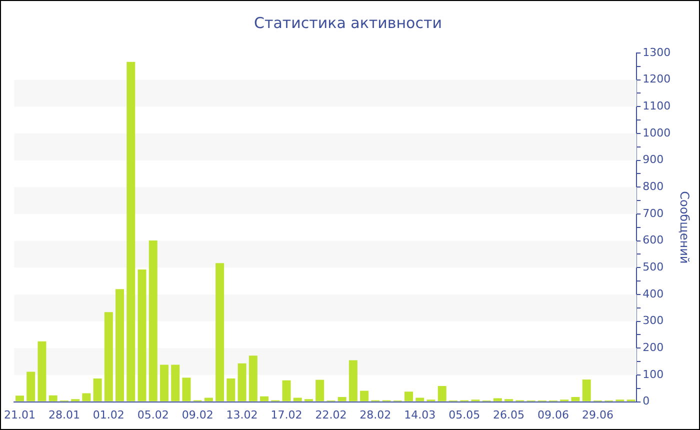 This screenshot has width=700, height=430. What do you see at coordinates (653, 293) in the screenshot?
I see `y-tick-label: 400` at bounding box center [653, 293].